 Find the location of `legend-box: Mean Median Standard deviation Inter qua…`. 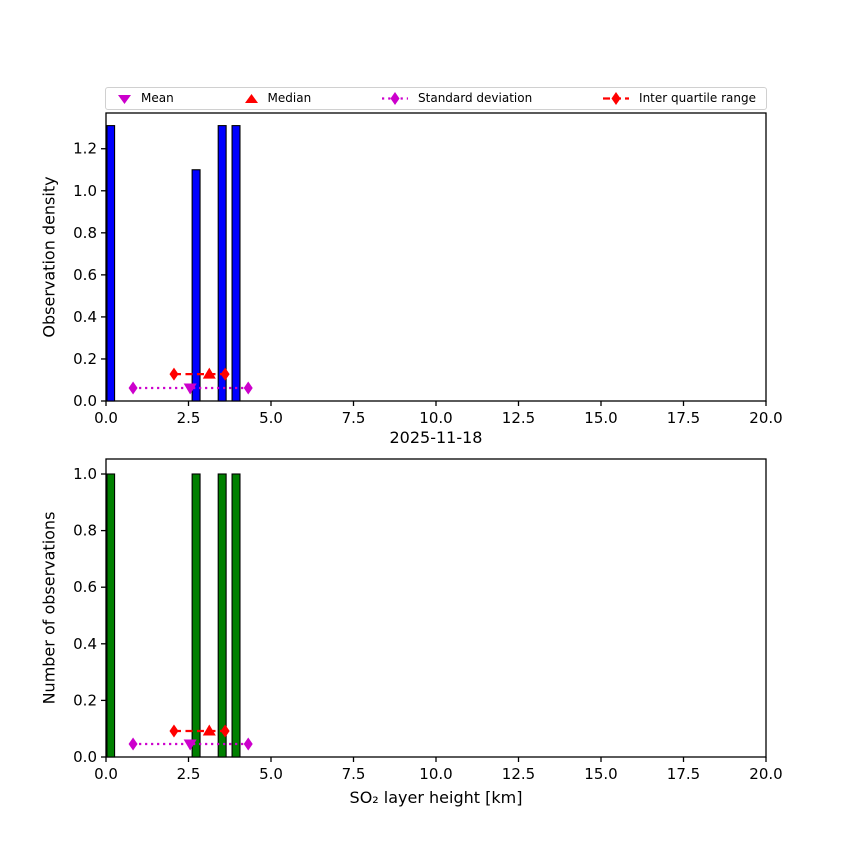

legend-box: Mean Median Standard deviation Inter qua… is located at coordinates (436, 98).